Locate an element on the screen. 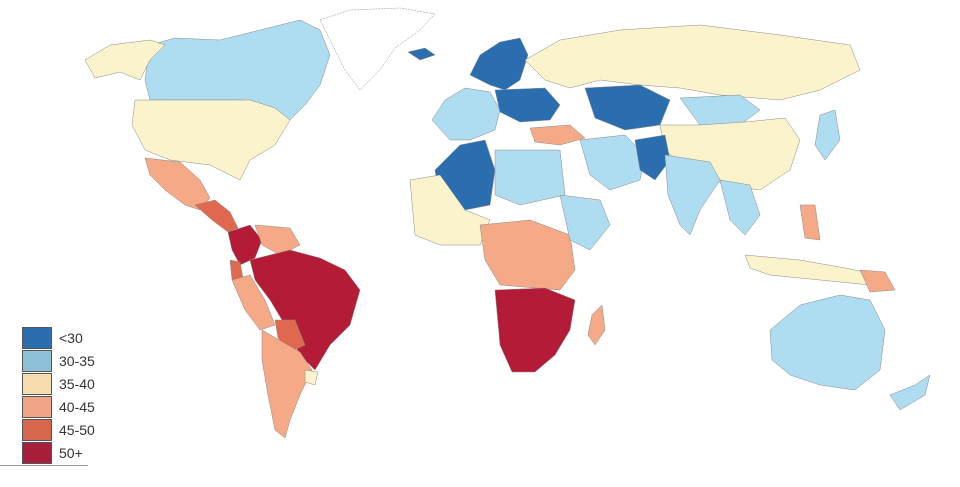 This screenshot has width=960, height=487. region-argentina is located at coordinates (287, 384).